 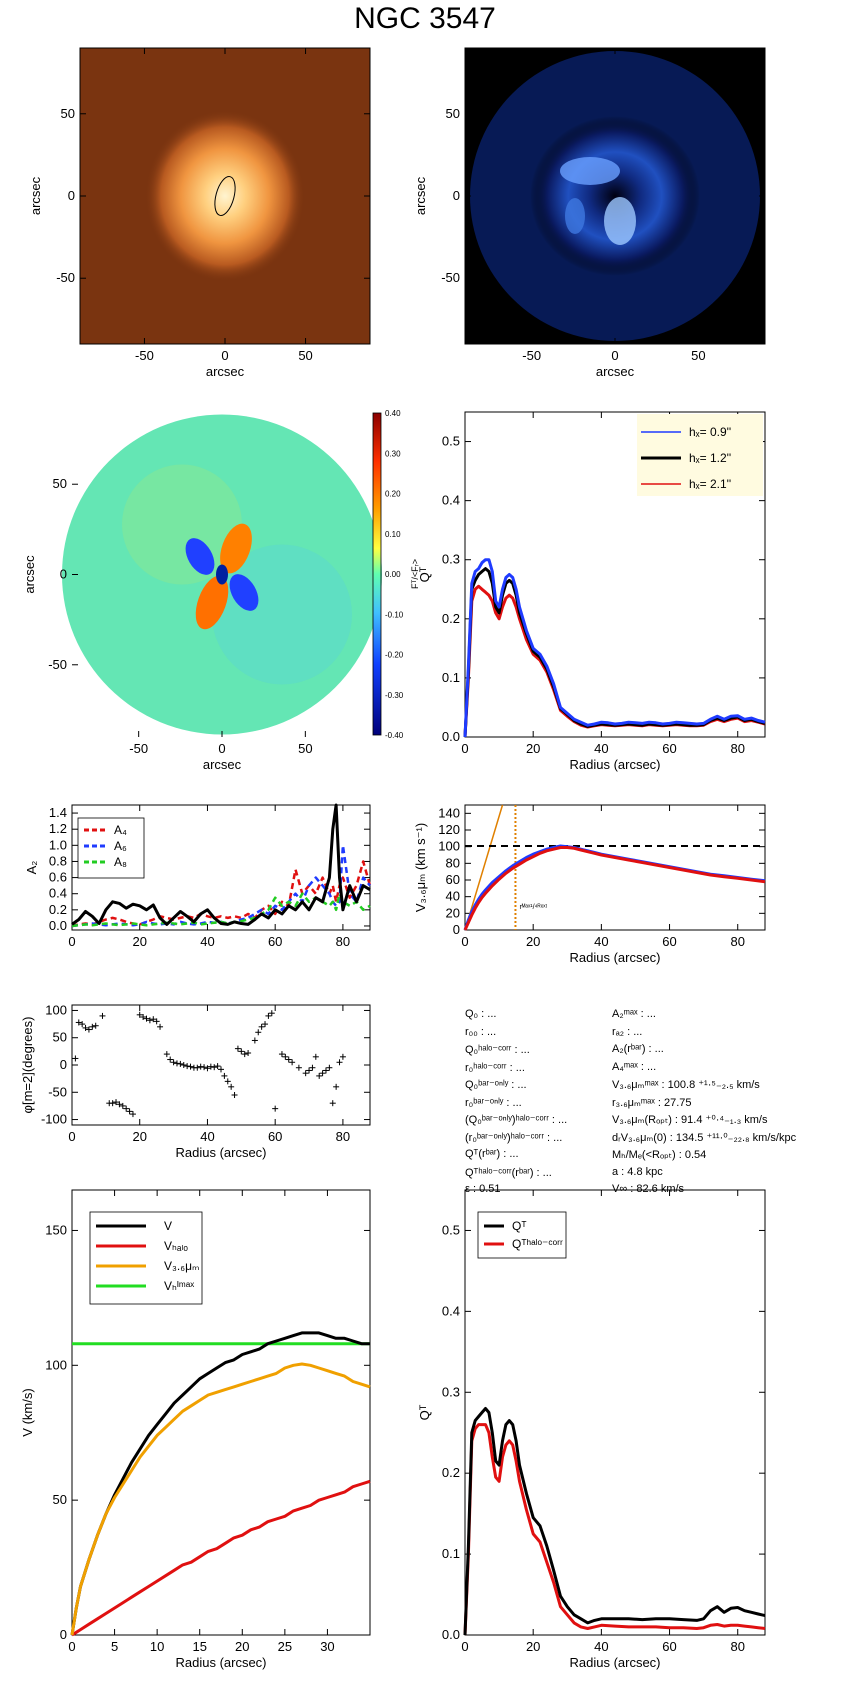 What do you see at coordinates (652, 1102) in the screenshot?
I see `parameter-line: r₃.₆μₘᵐᵃˣ : 27.75` at bounding box center [652, 1102].